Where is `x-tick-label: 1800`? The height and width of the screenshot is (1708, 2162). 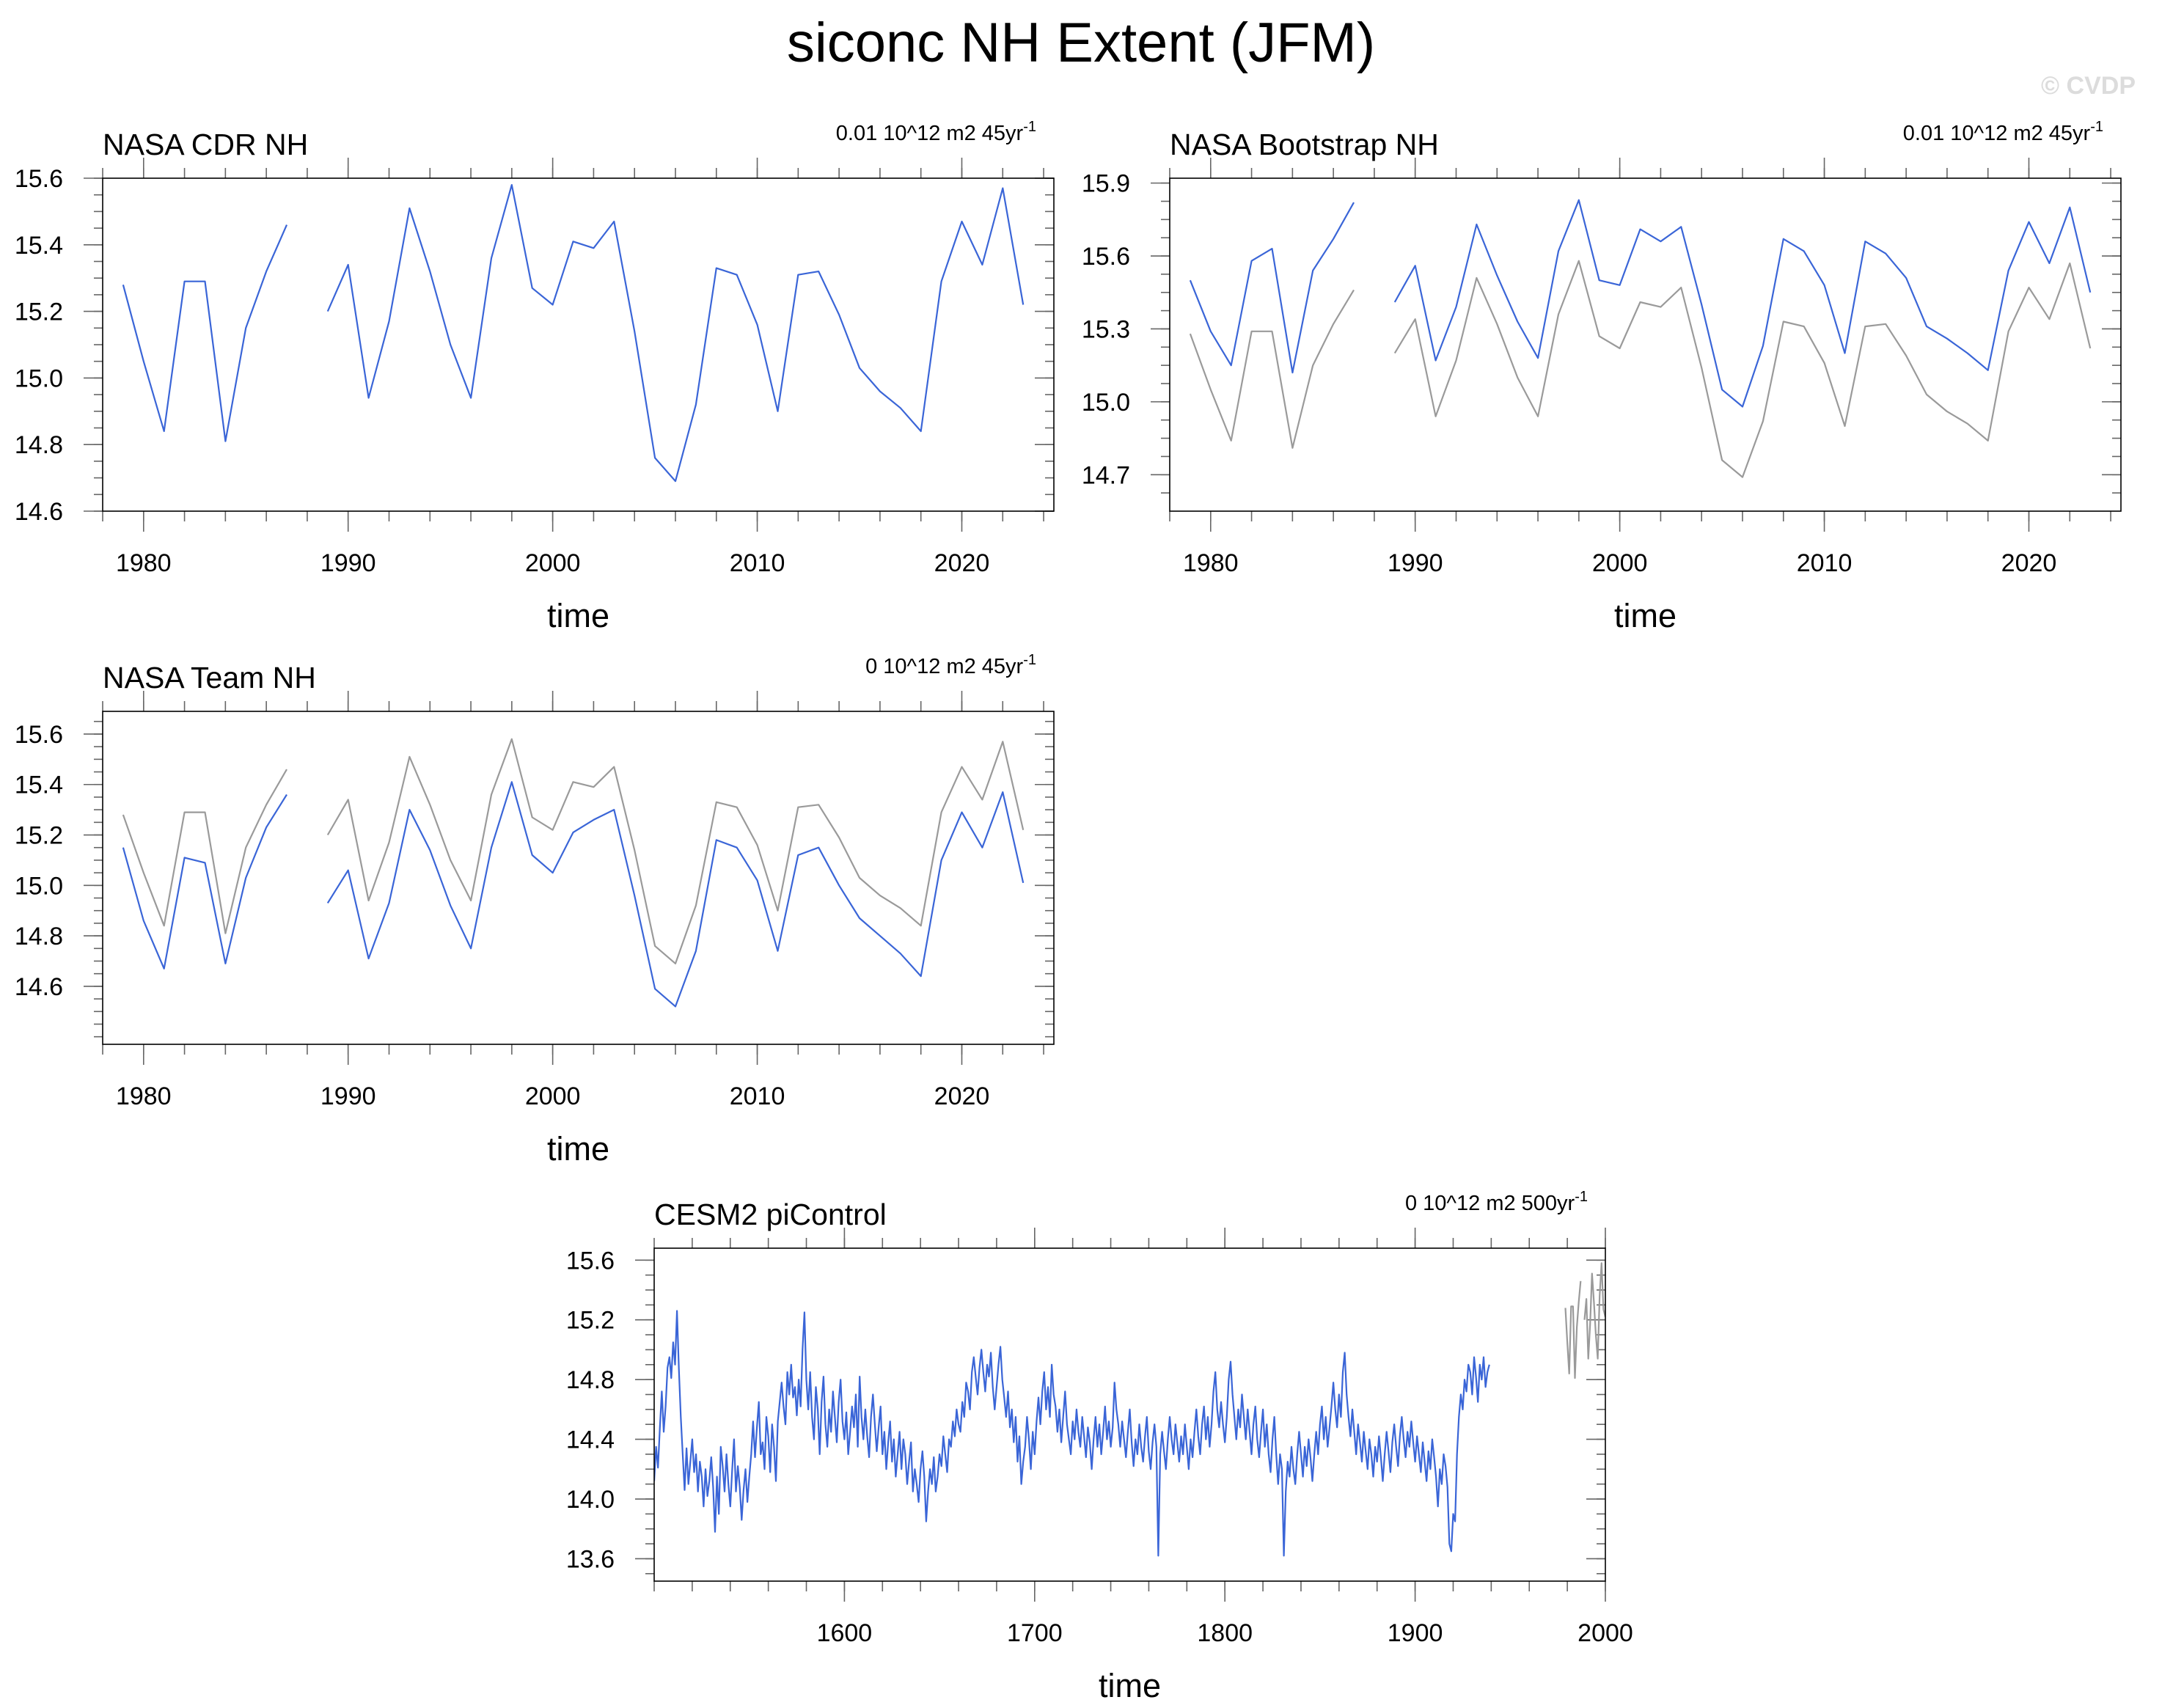 x-tick-label: 1800 is located at coordinates (1225, 1633).